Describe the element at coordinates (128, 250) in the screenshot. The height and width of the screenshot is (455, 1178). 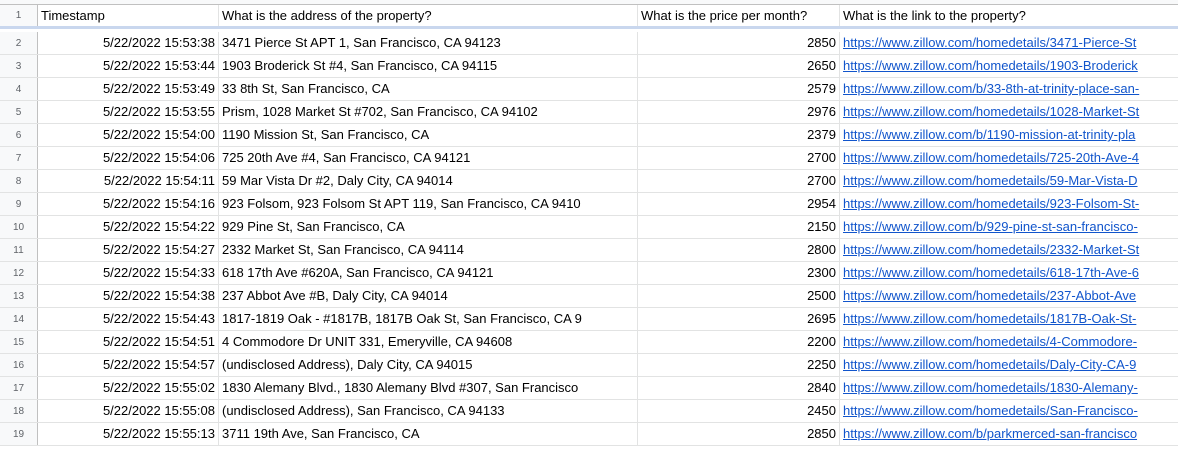
I see `timestamp-cell: 5/22/2022 15:54:27` at that location.